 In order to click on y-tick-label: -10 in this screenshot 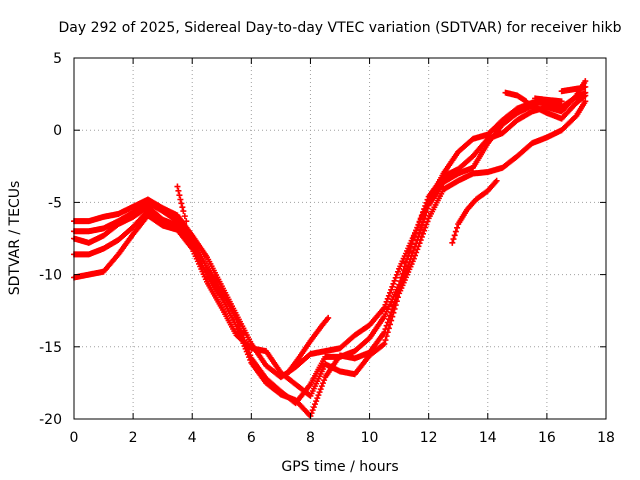, I will do `click(50, 276)`.